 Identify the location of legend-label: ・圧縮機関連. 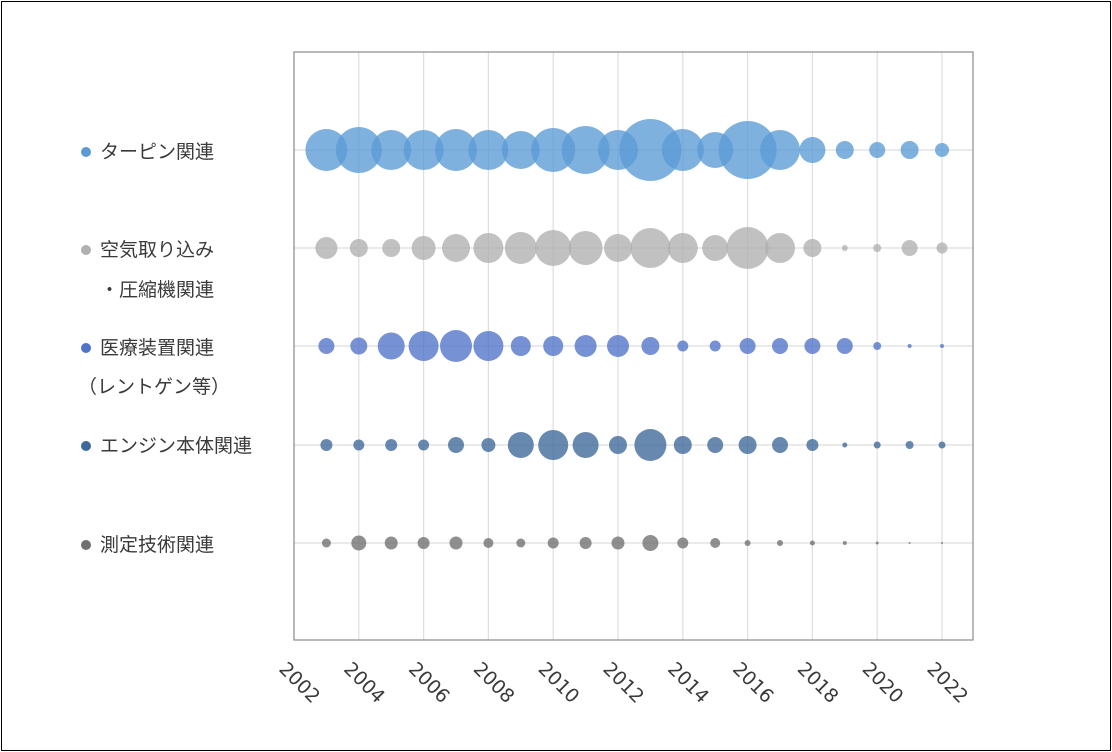
(157, 290).